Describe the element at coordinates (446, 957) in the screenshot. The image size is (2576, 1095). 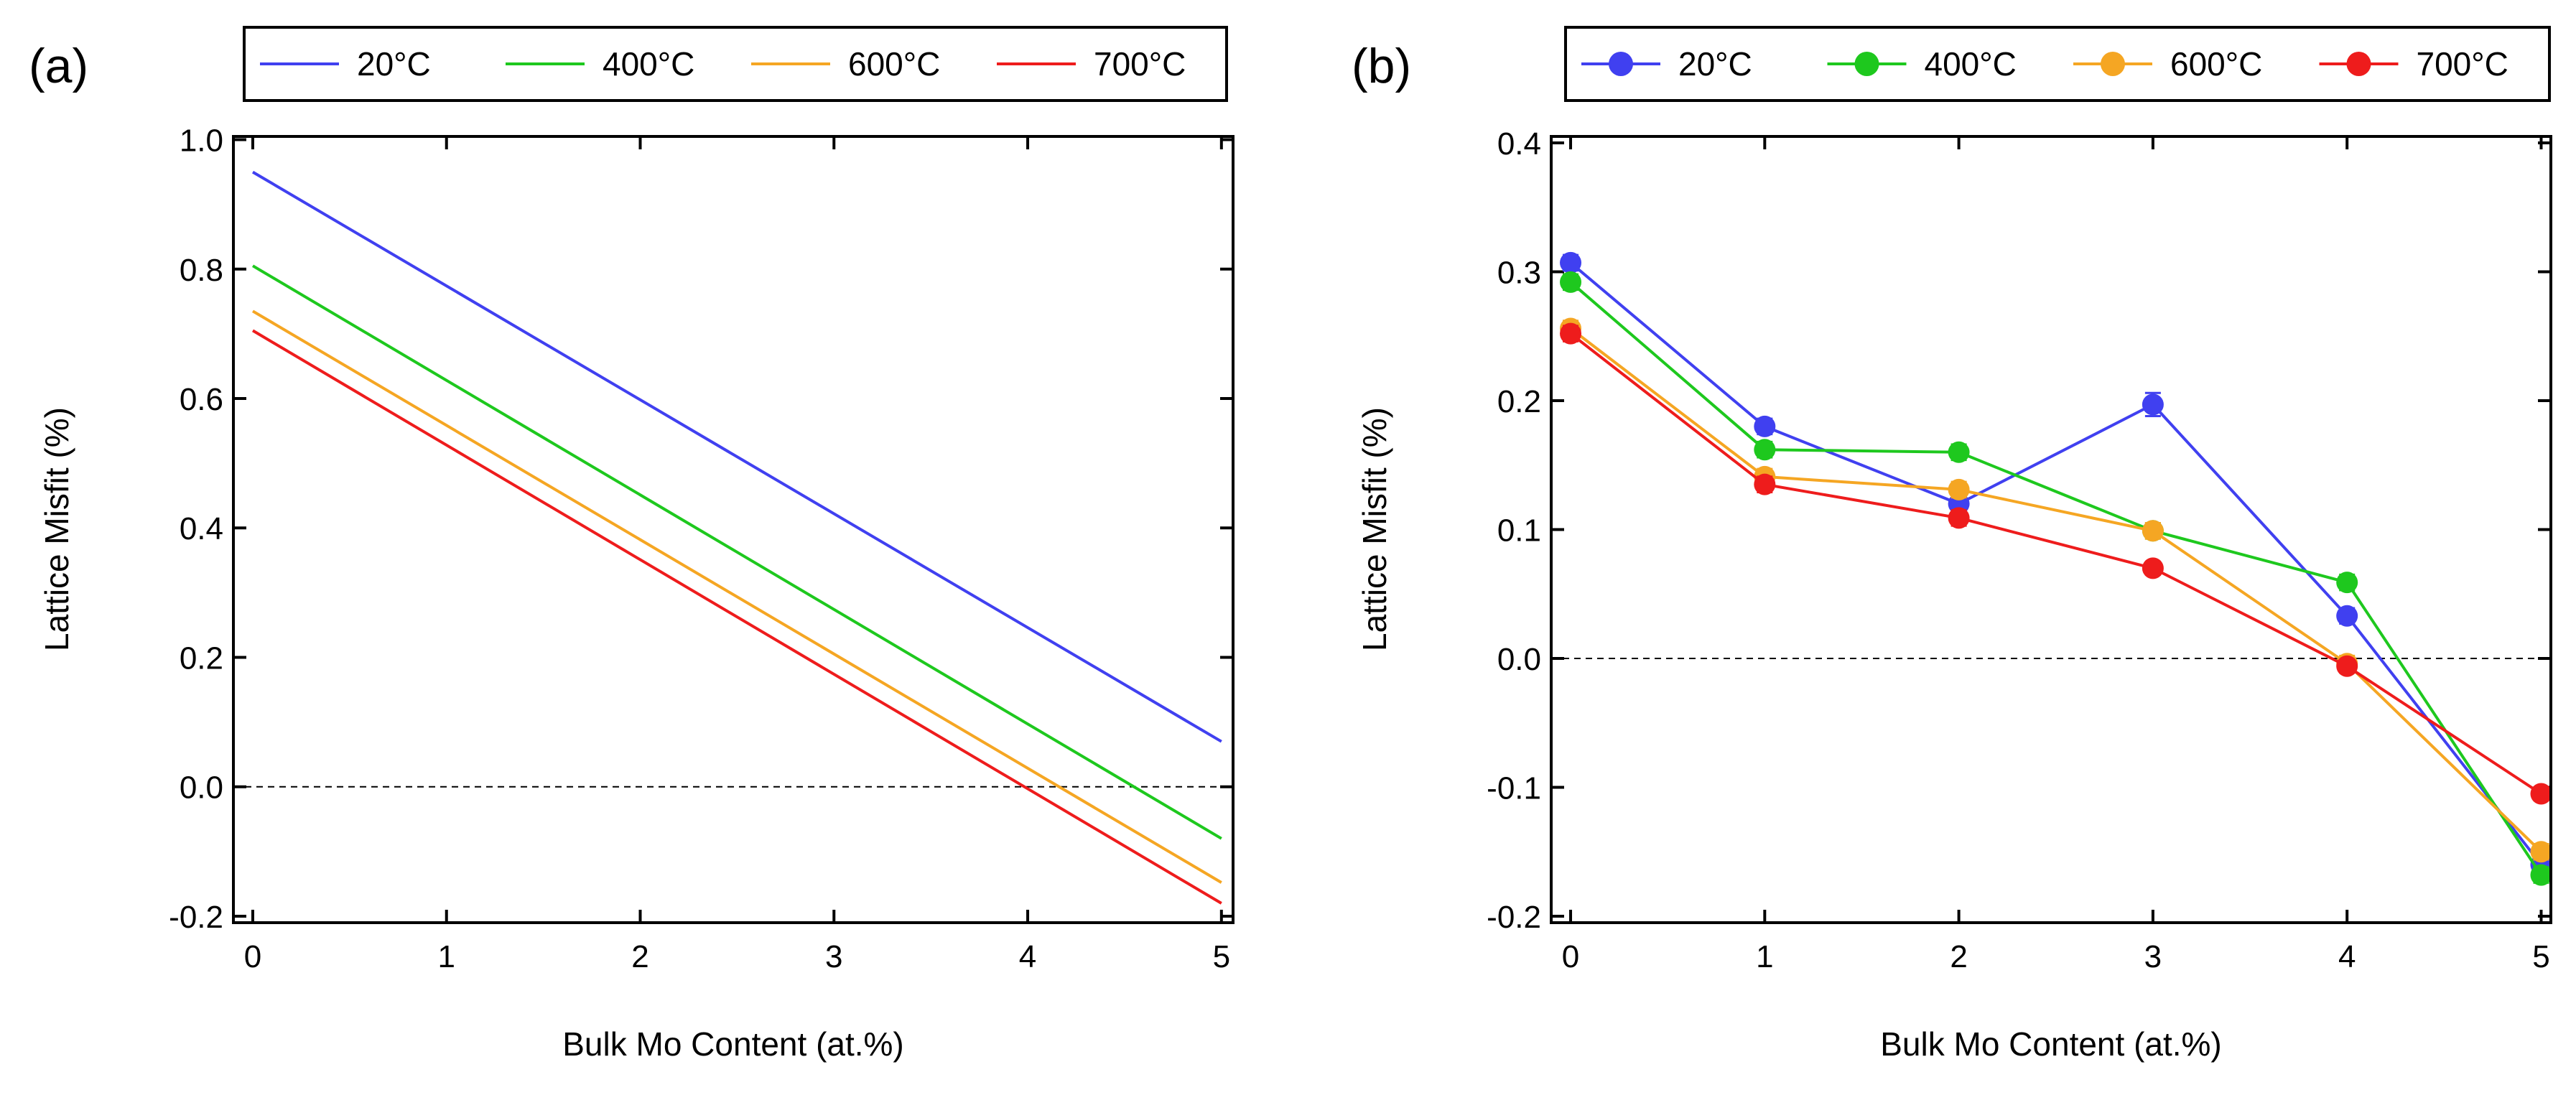
I see `x-tick-label-a: 1` at that location.